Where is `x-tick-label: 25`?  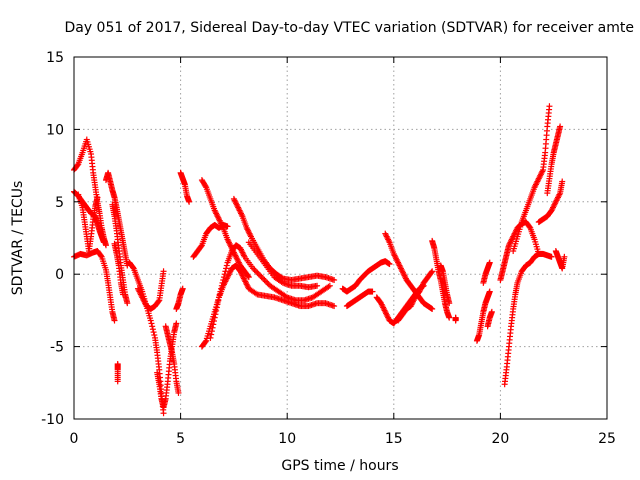 x-tick-label: 25 is located at coordinates (607, 439).